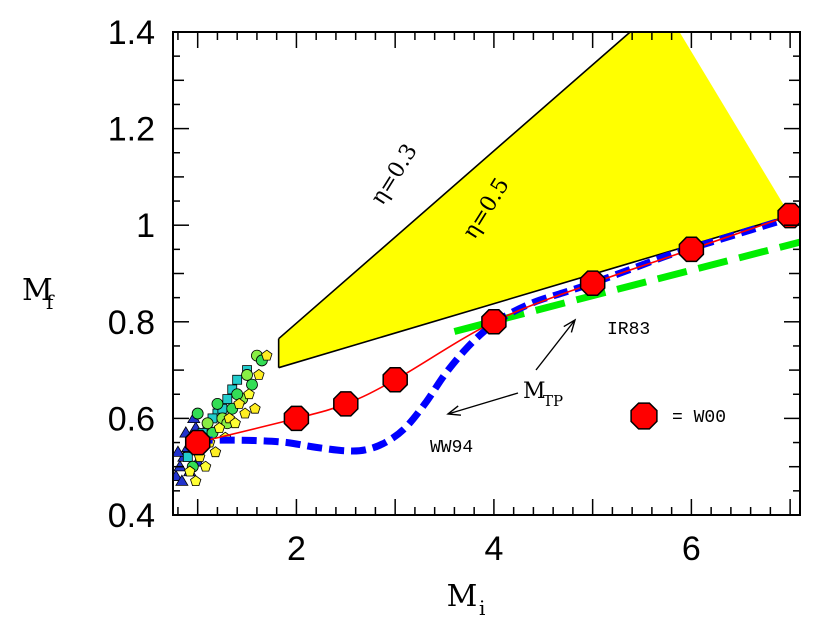 The image size is (830, 623). What do you see at coordinates (37, 290) in the screenshot?
I see `y-axis-label: M` at bounding box center [37, 290].